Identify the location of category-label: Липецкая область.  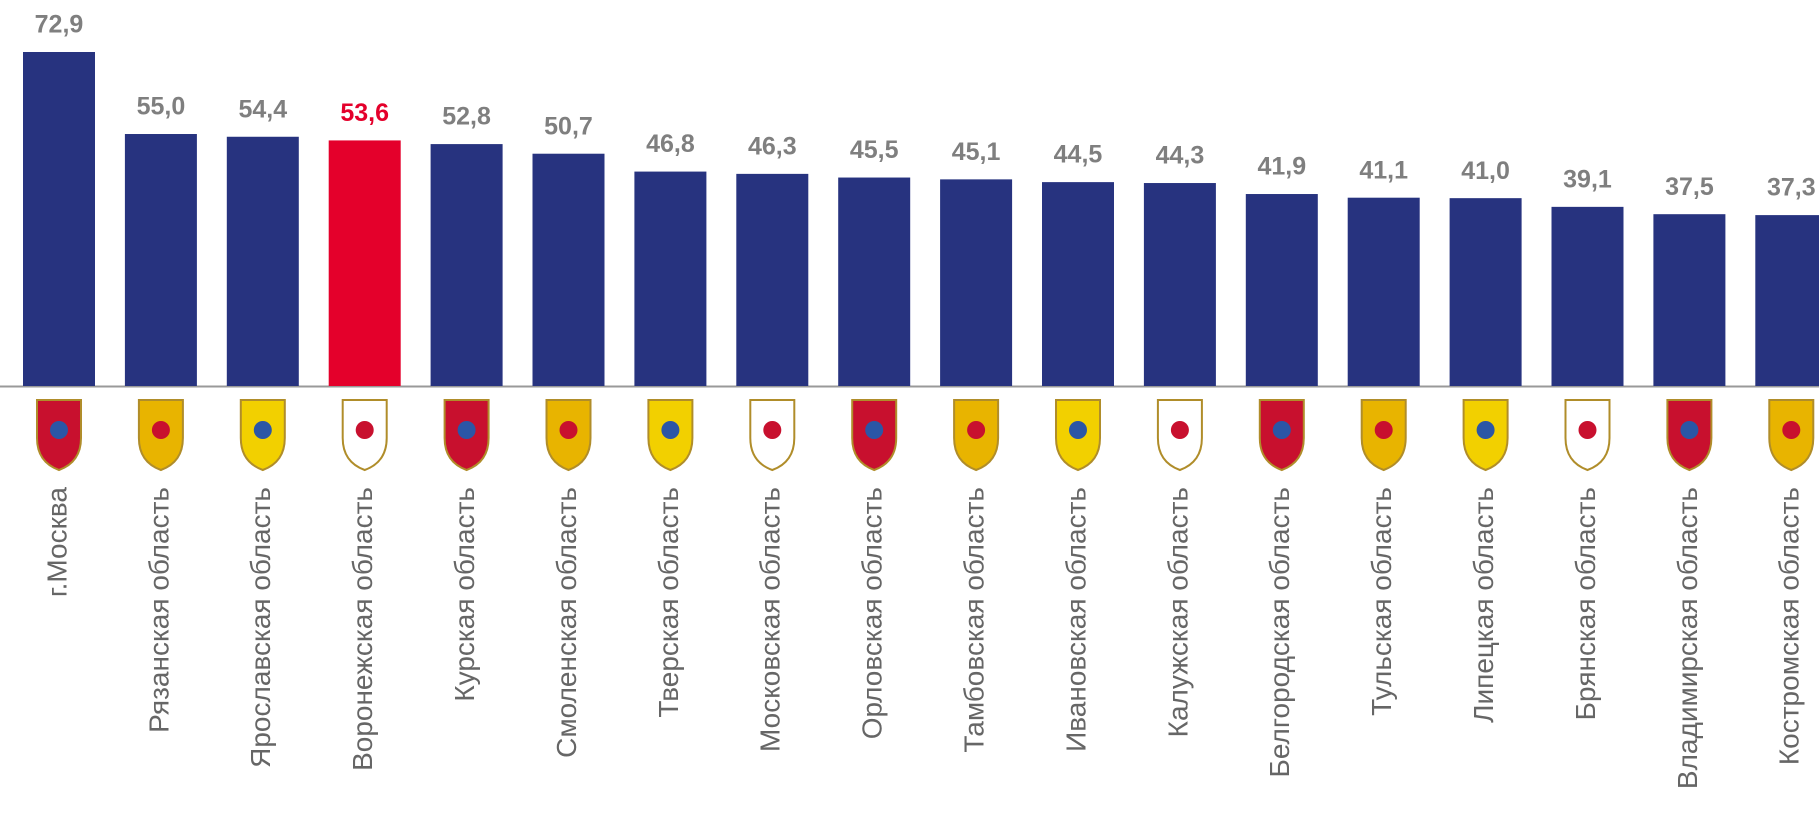
(1483, 605).